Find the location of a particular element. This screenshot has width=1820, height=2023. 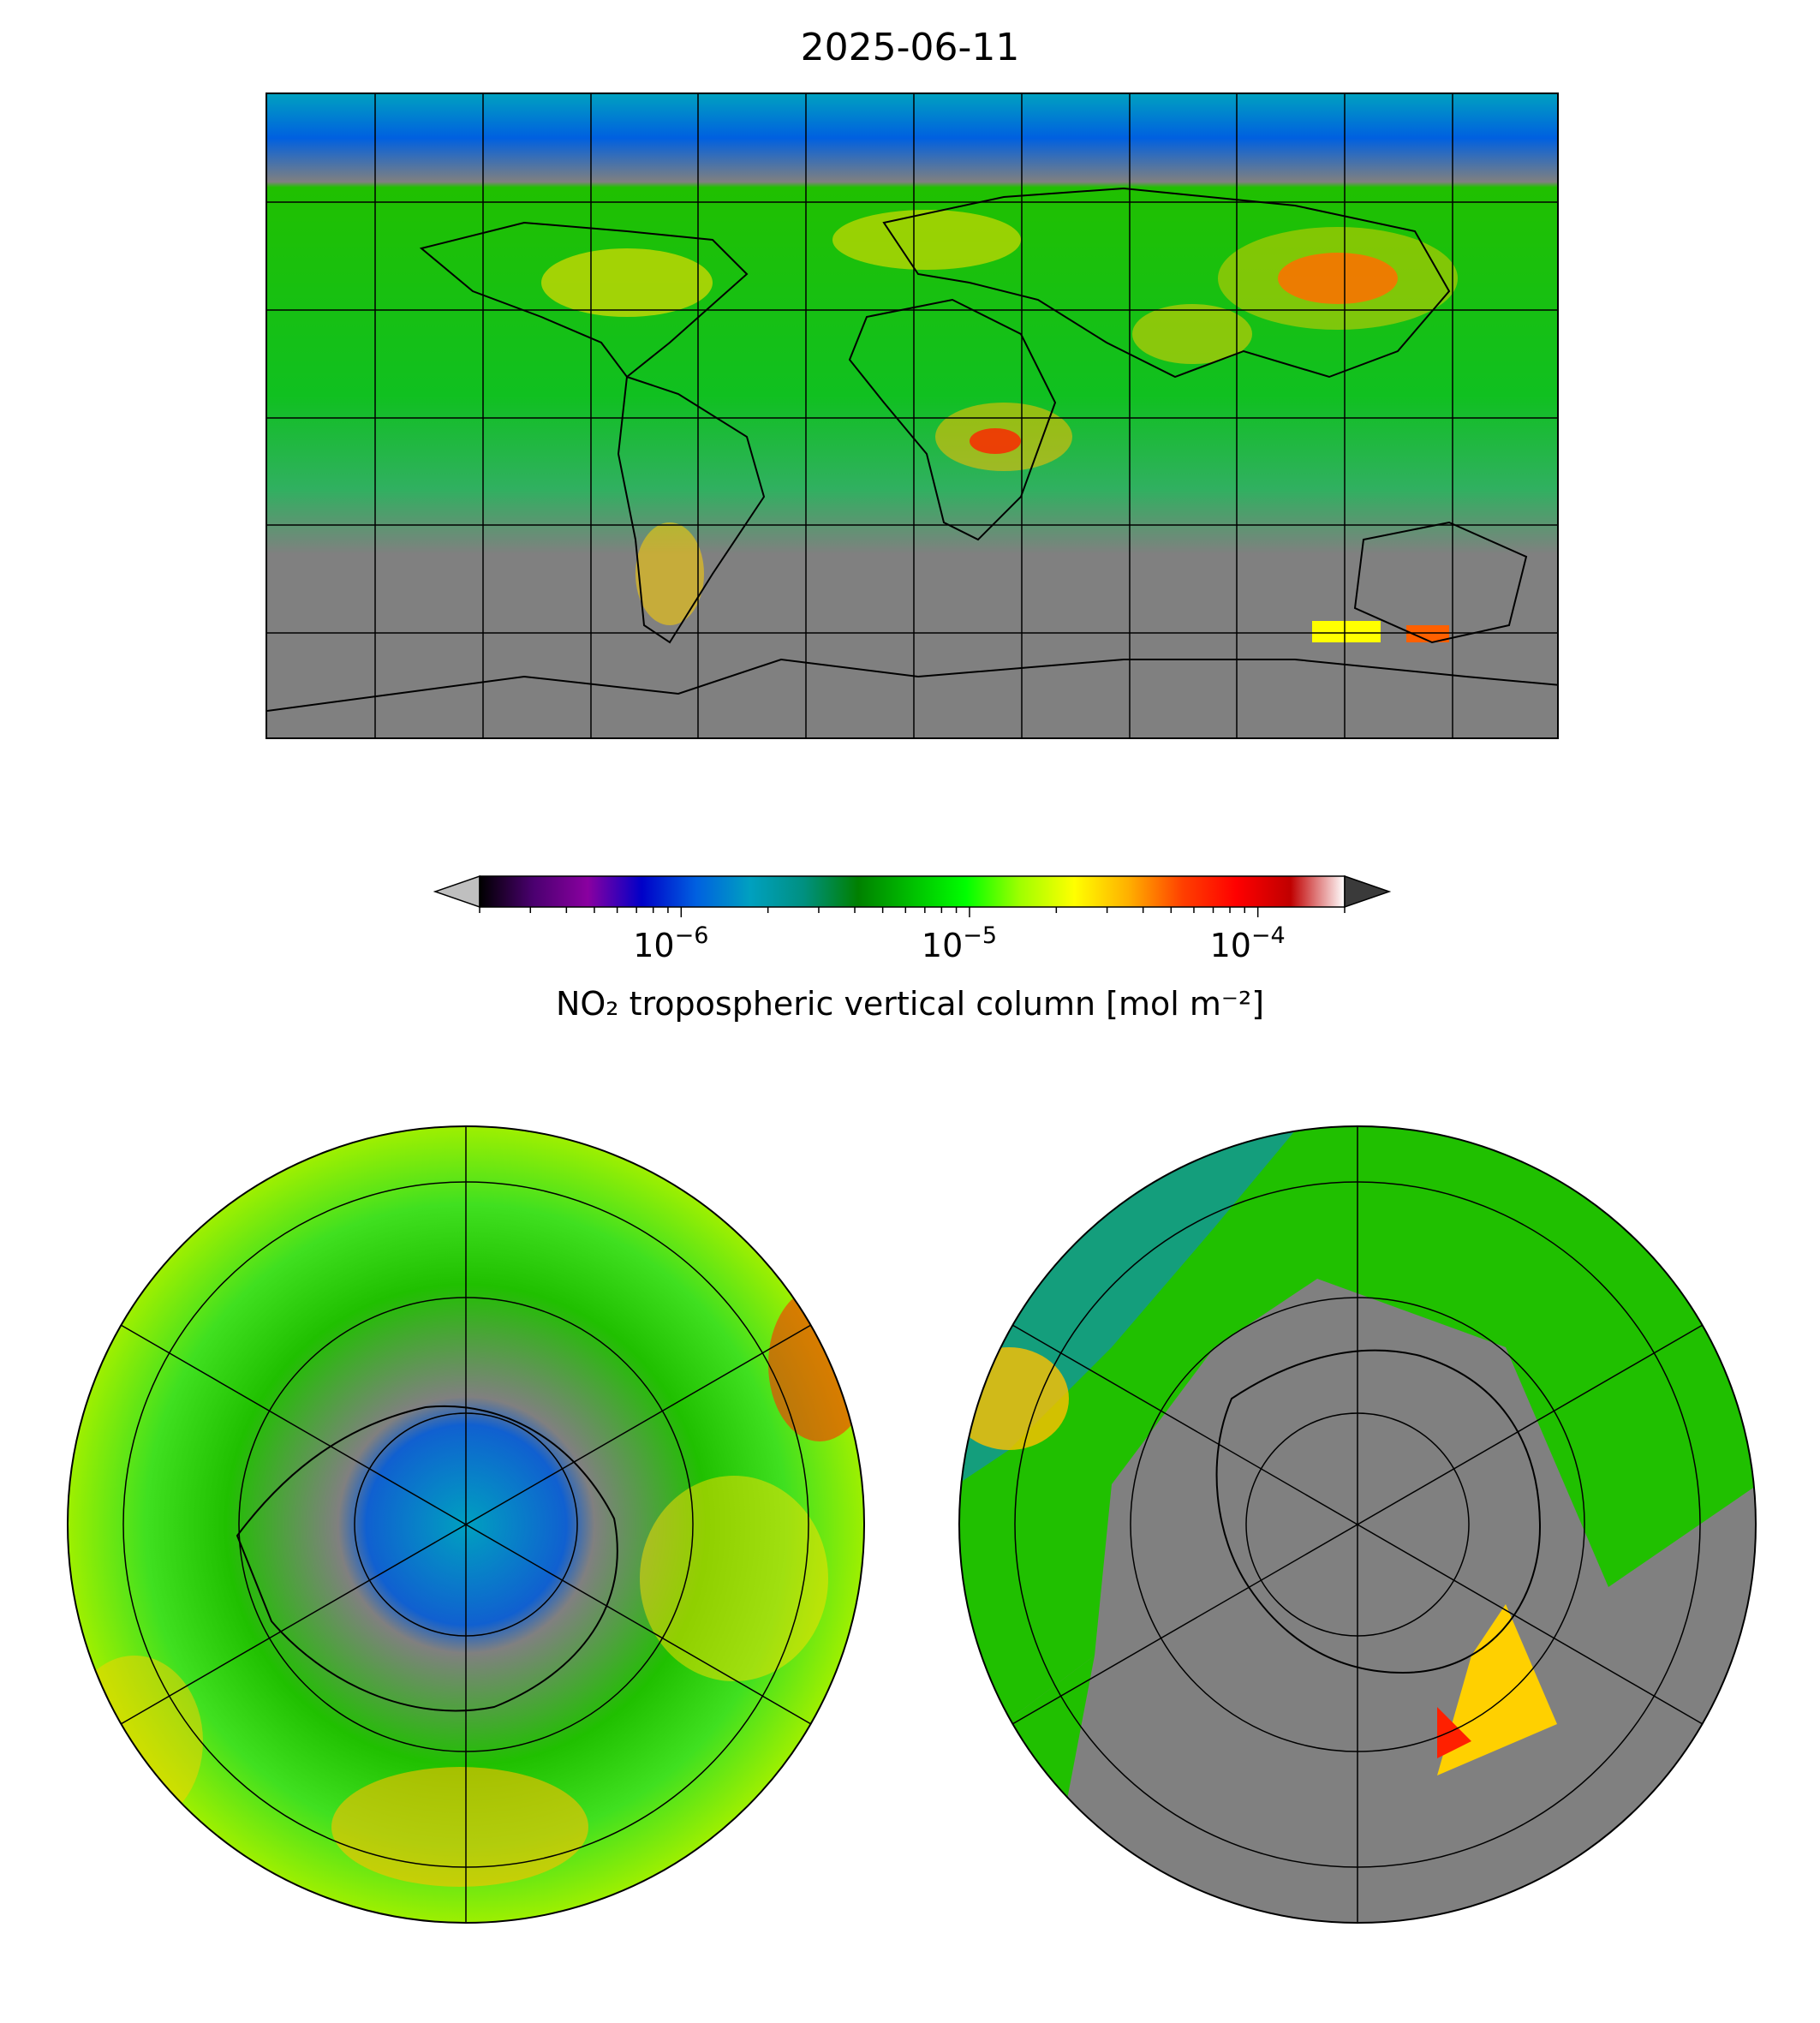

hotspot-south-america is located at coordinates (670, 573).